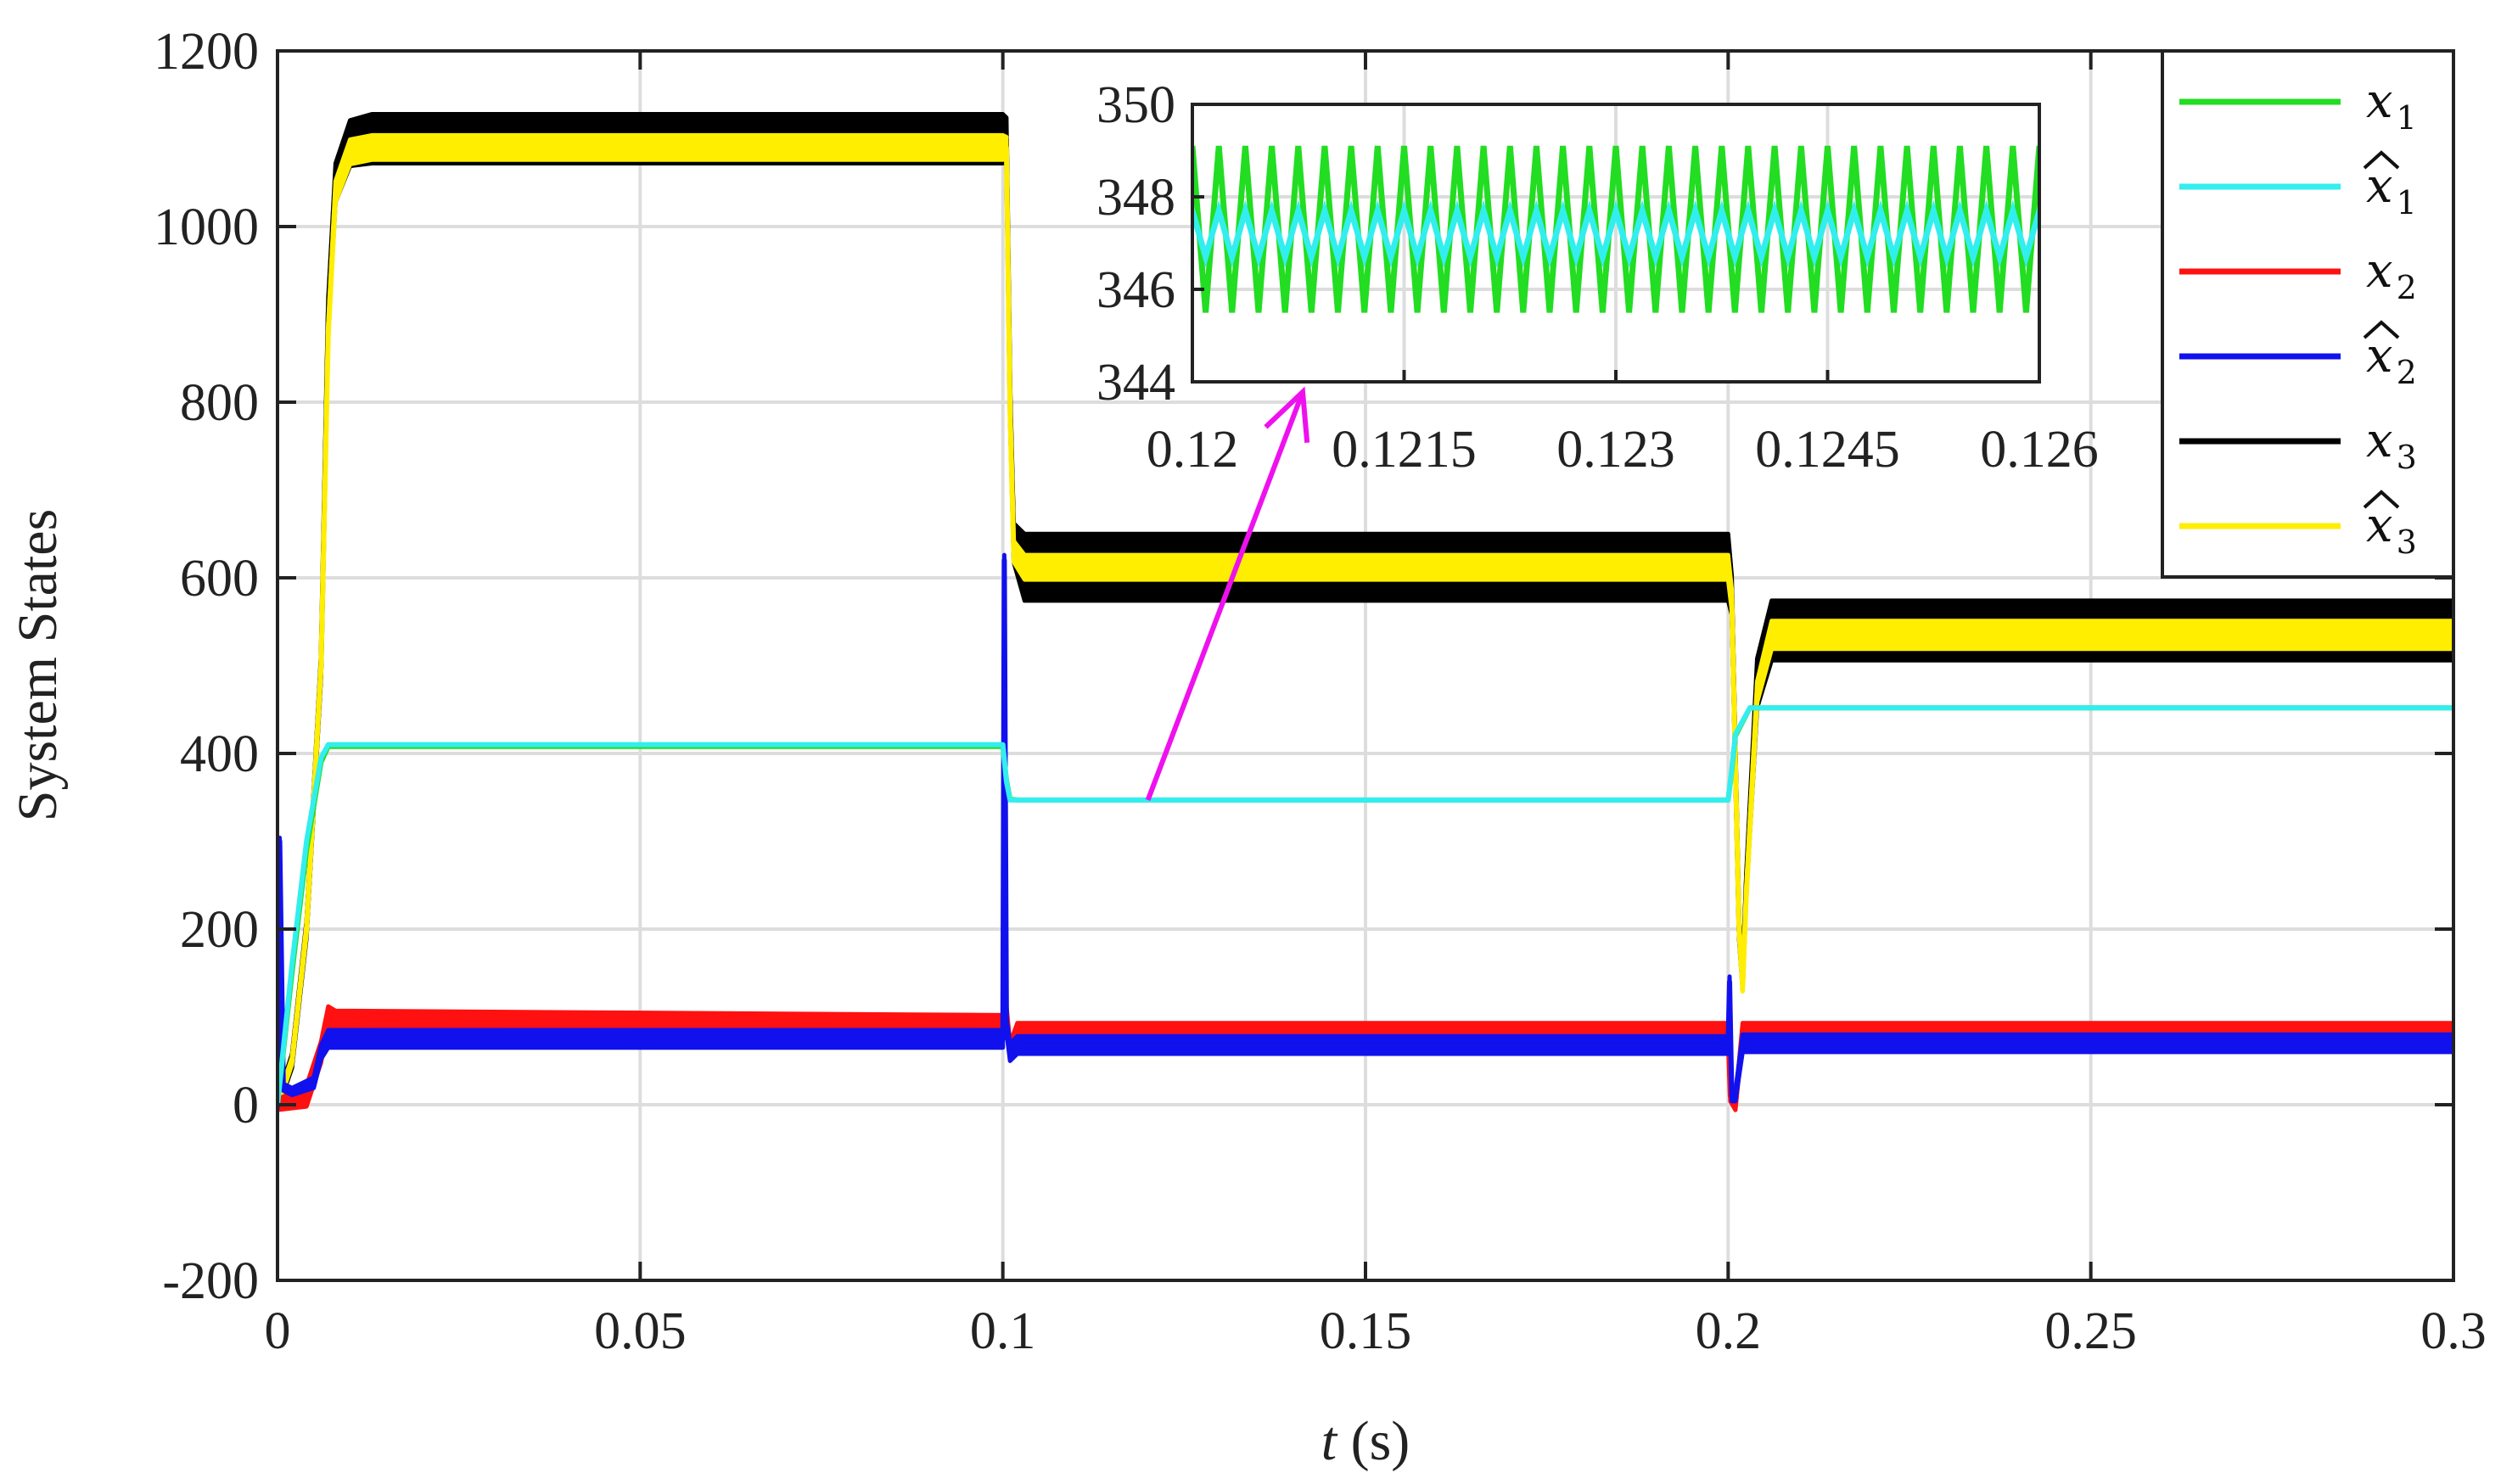 This screenshot has width=2501, height=1484. I want to click on inset-x-tick-label: 0.1215, so click(1404, 450).